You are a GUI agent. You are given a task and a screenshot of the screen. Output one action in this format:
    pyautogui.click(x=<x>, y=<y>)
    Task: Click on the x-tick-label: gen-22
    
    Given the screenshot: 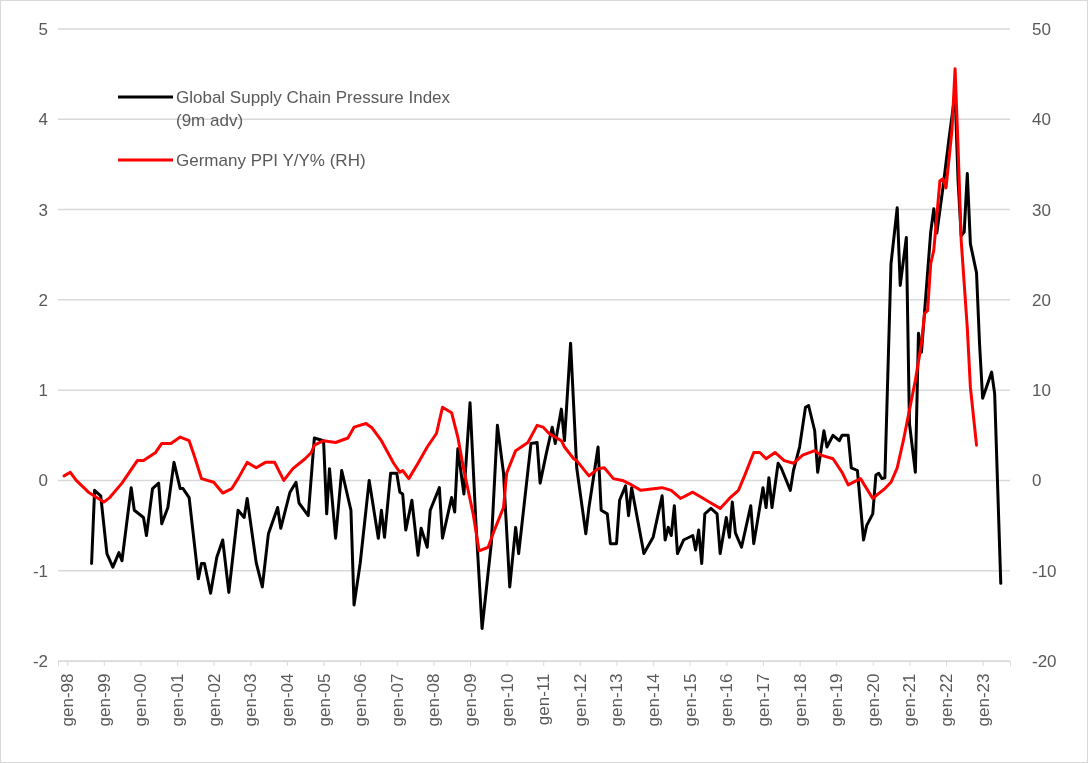 What is the action you would take?
    pyautogui.click(x=946, y=700)
    